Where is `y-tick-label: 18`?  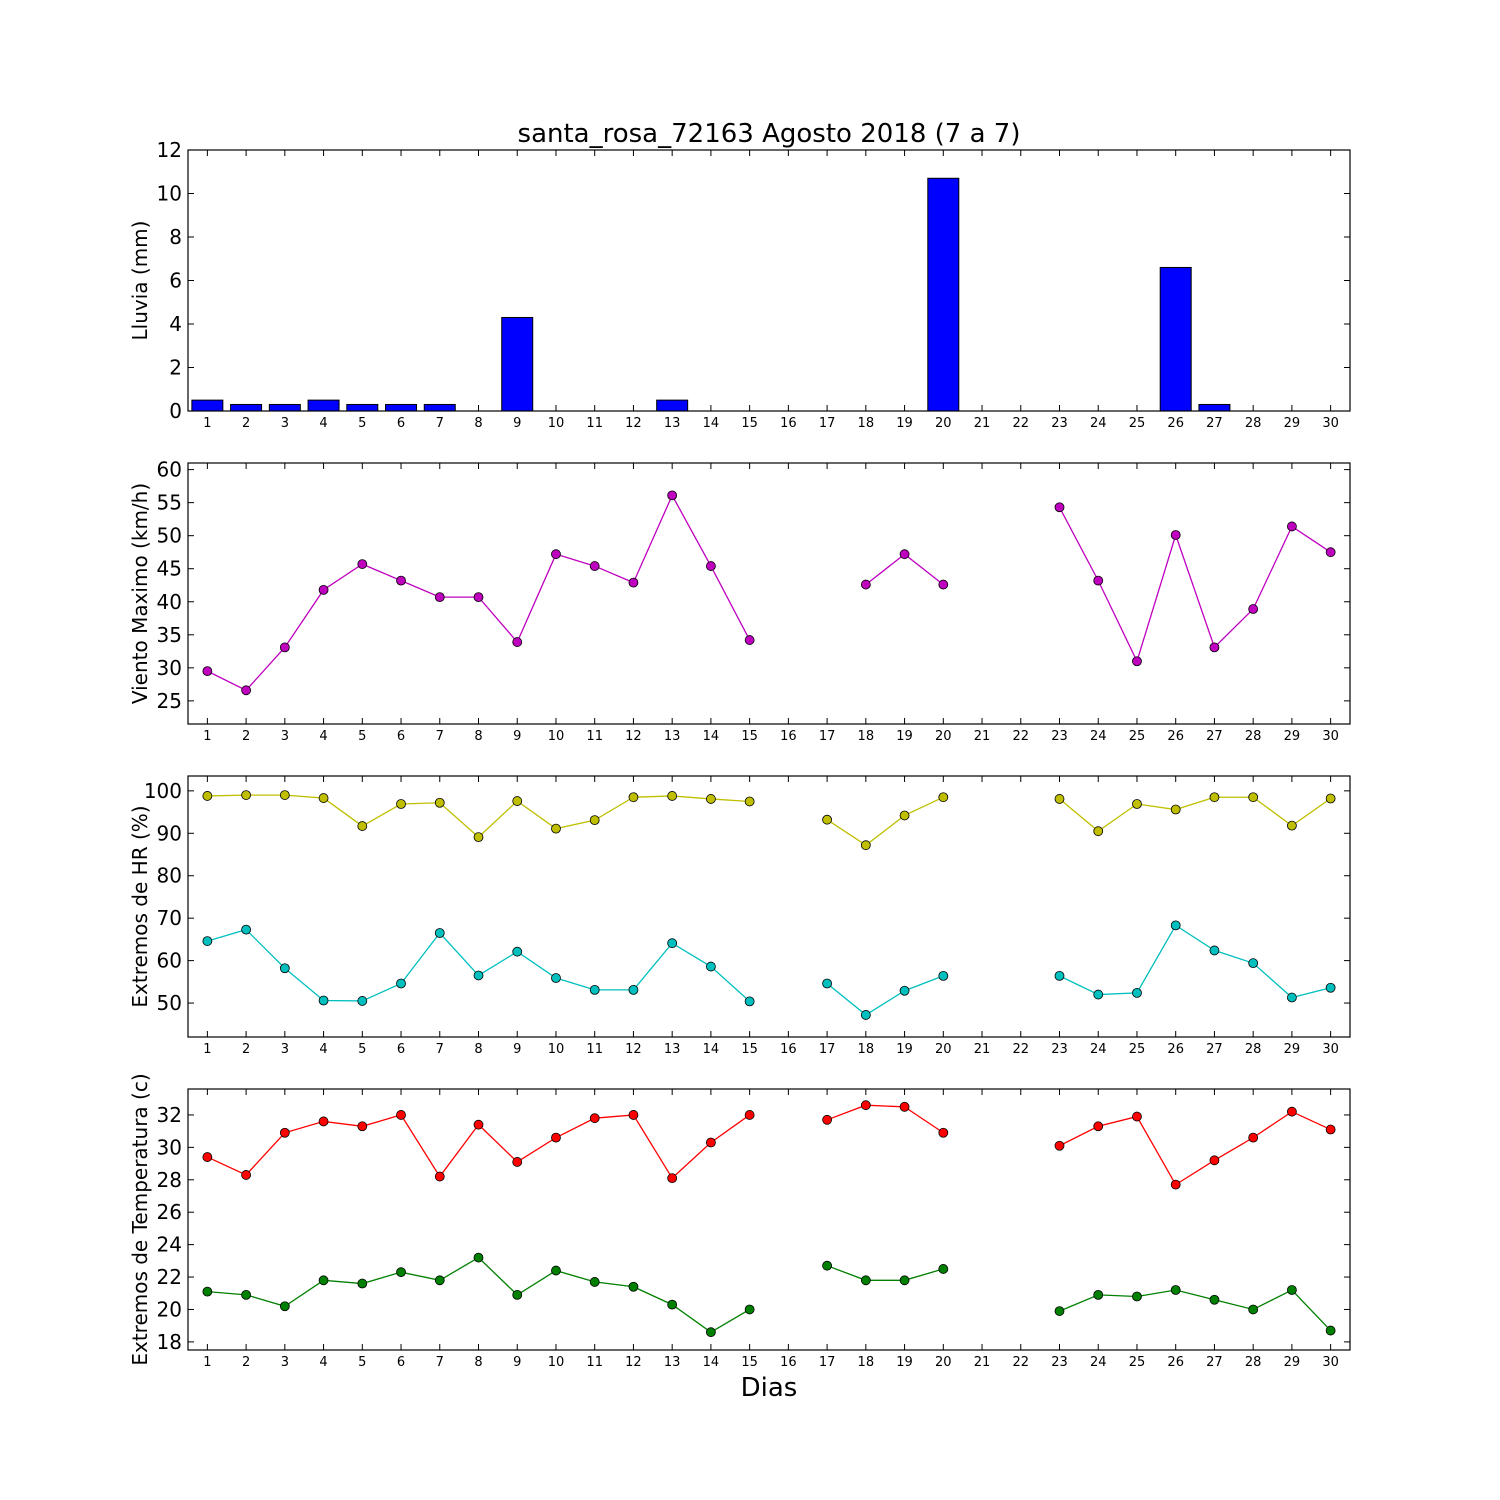 y-tick-label: 18 is located at coordinates (169, 1342).